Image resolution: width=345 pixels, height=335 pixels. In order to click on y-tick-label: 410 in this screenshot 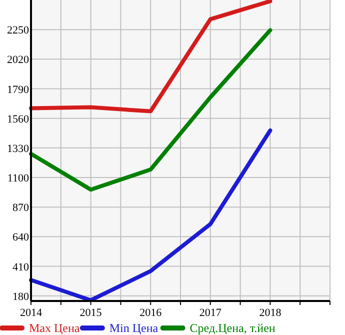, I will do `click(21, 267)`.